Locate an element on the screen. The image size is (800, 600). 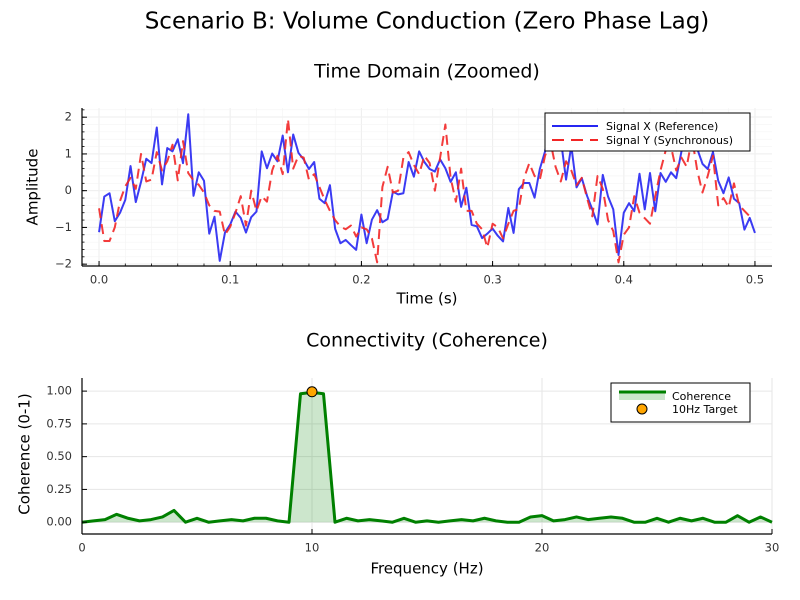
time-domain-ytick-label: −2 is located at coordinates (63, 264).